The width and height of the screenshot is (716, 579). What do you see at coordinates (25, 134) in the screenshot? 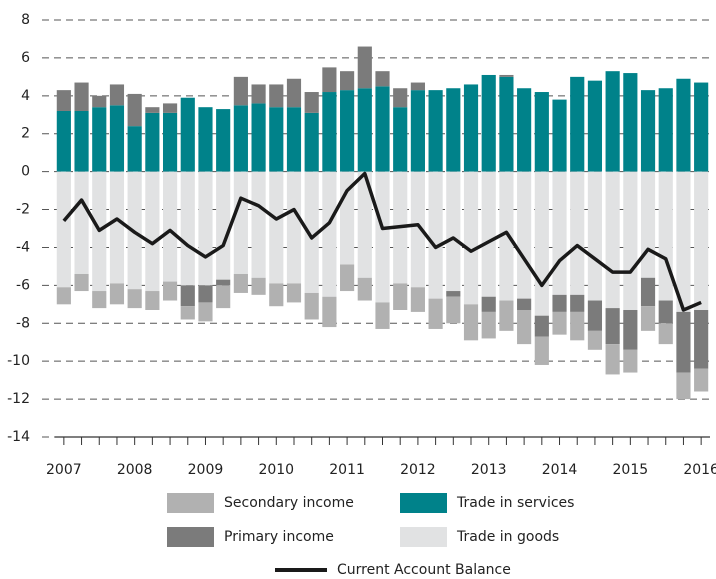
I see `y-tick-label: 2` at bounding box center [25, 134].